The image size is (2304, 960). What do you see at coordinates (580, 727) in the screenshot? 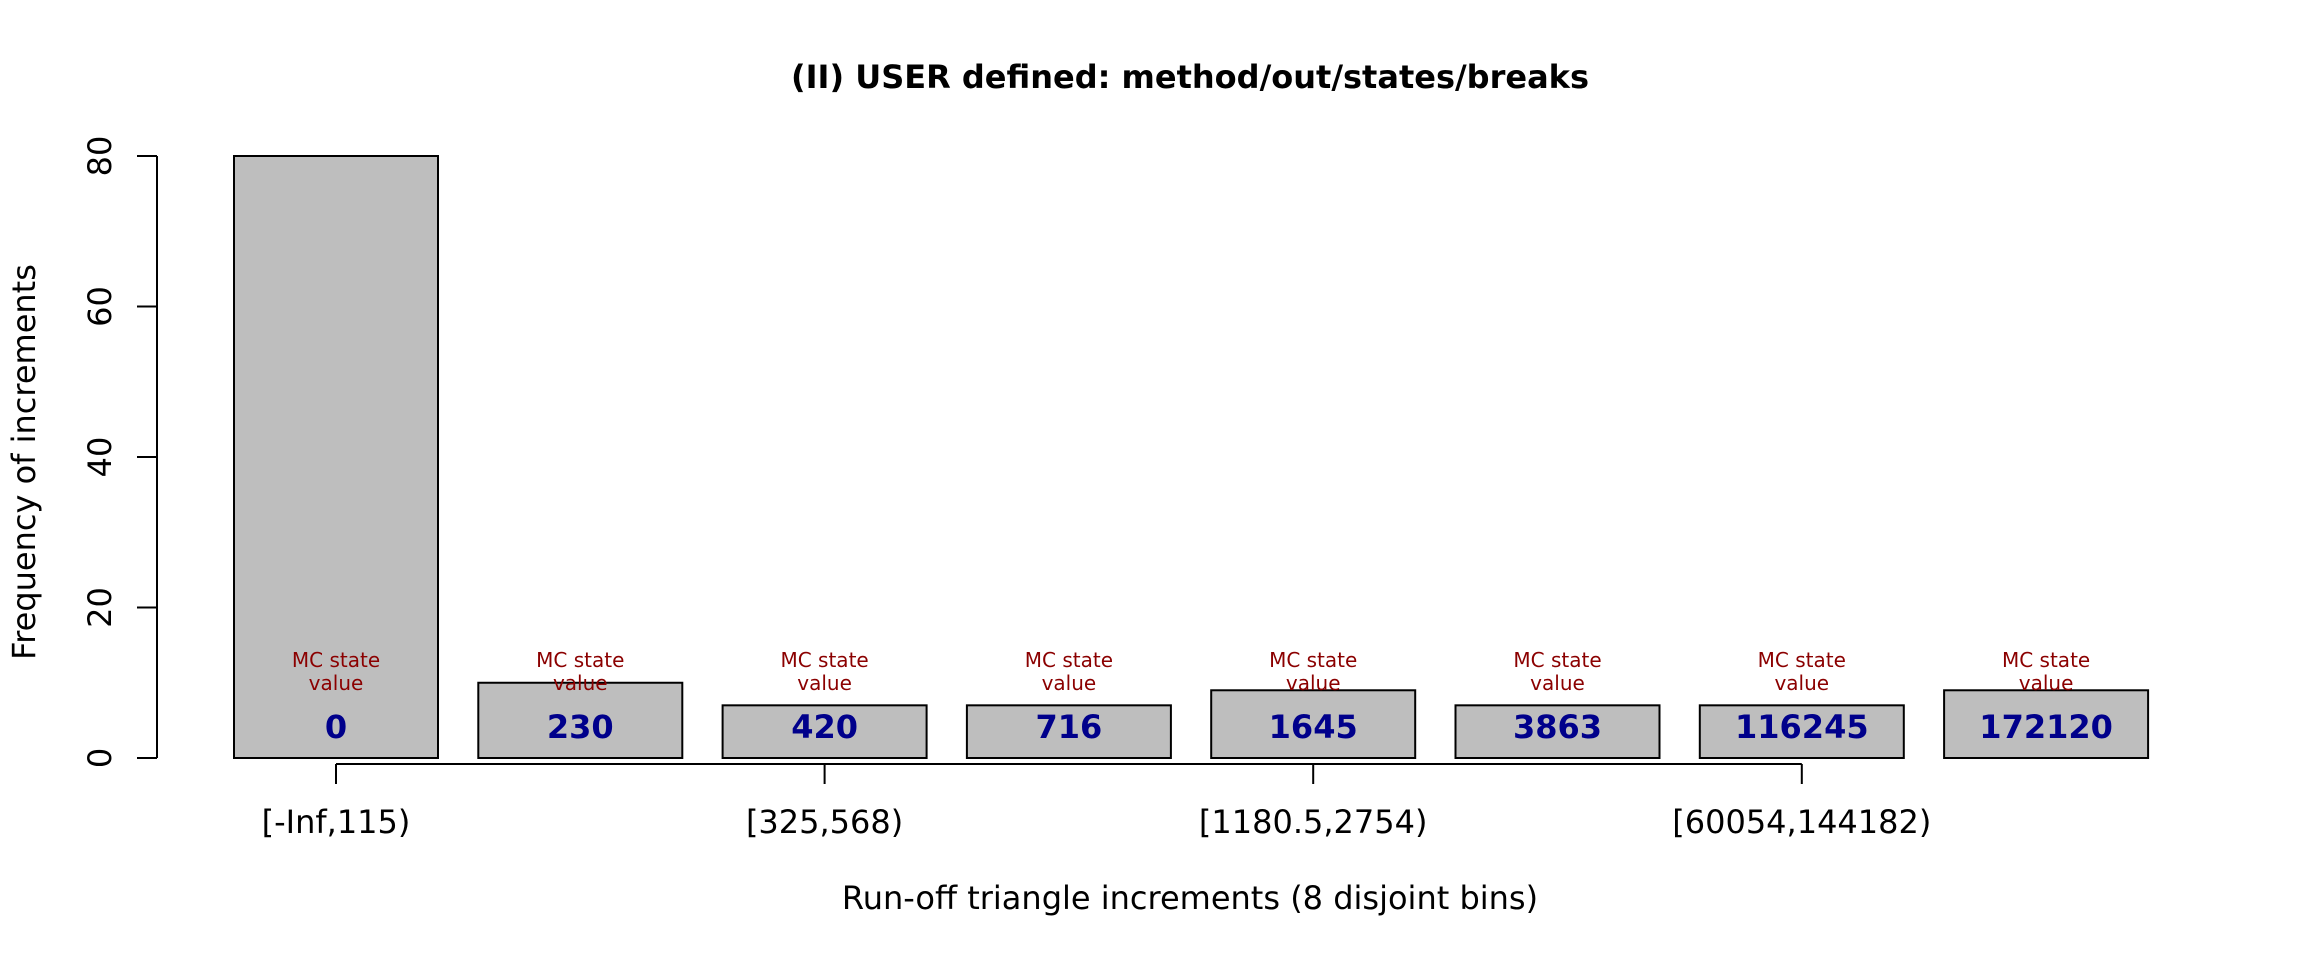
I see `state-value: 230` at bounding box center [580, 727].